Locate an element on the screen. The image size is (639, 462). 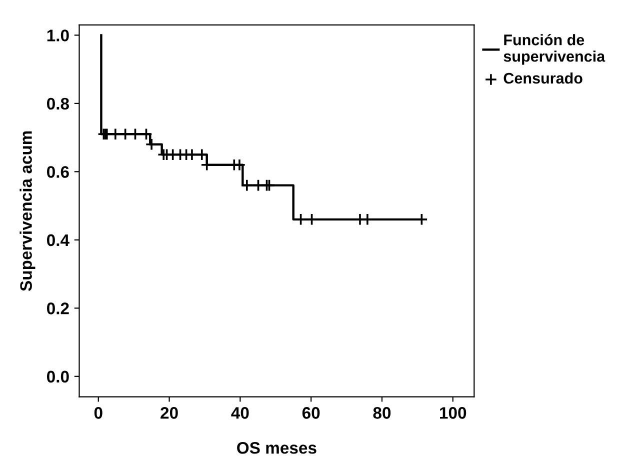
y-tick-label: 0.2 is located at coordinates (58, 308).